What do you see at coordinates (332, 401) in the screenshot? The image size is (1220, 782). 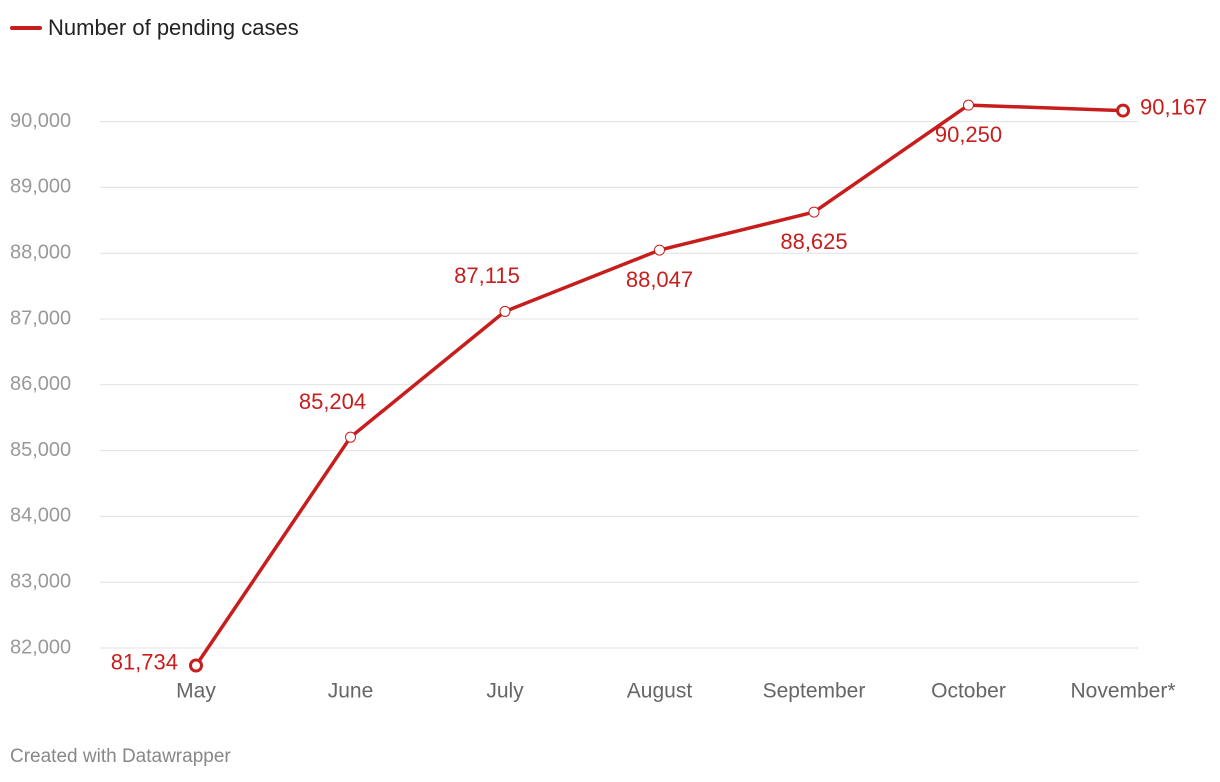 I see `data-label: 85,204` at bounding box center [332, 401].